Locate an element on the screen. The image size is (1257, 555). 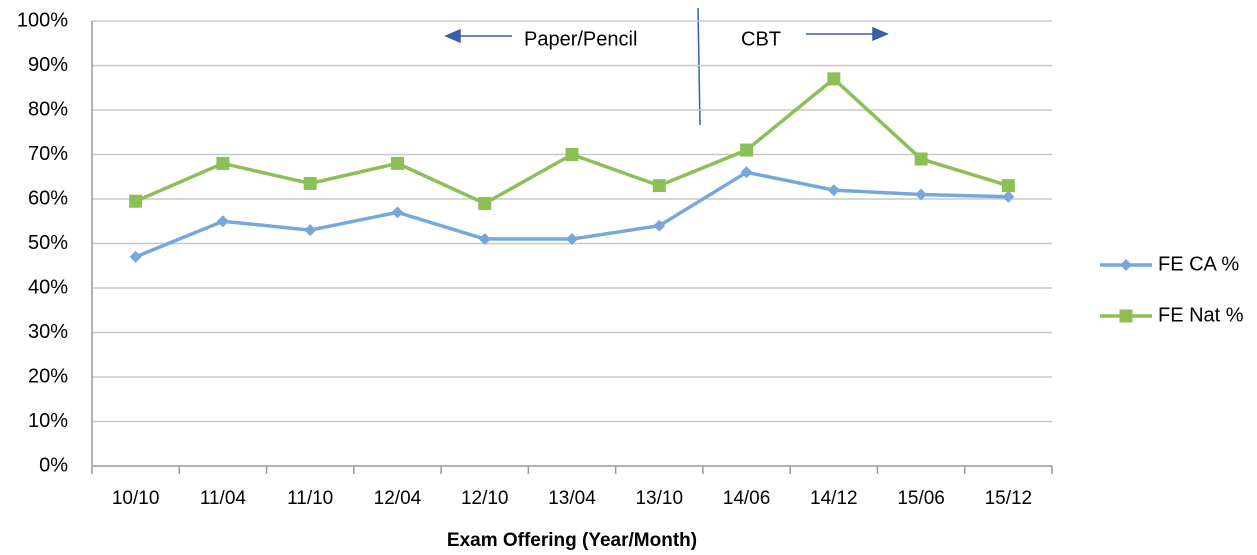
x-tick-label: 14/06 is located at coordinates (747, 498).